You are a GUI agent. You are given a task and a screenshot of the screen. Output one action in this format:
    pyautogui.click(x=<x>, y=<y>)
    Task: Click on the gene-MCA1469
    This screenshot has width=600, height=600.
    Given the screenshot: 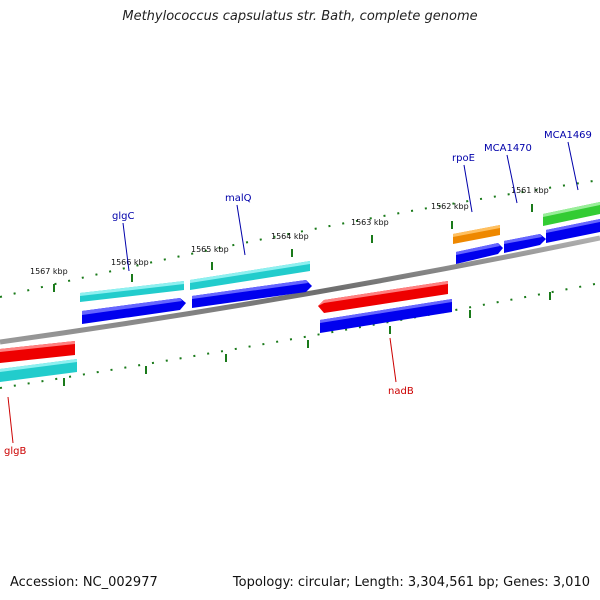 What is the action you would take?
    pyautogui.click(x=571, y=214)
    